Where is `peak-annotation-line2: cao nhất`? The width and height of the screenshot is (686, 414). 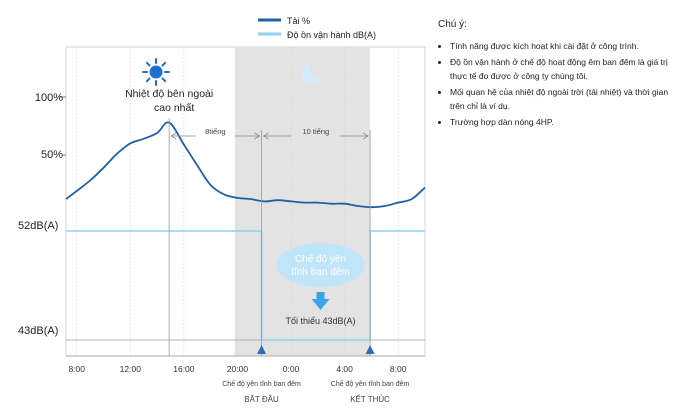 peak-annotation-line2: cao nhất is located at coordinates (174, 108).